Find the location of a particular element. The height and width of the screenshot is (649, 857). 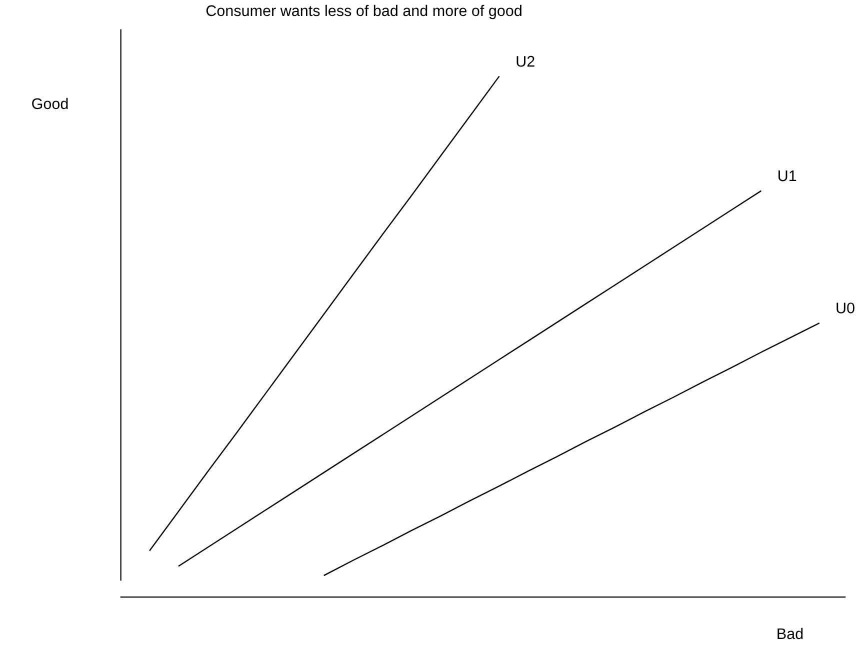

chart-title: Consumer wants less of bad and more of good is located at coordinates (364, 12).